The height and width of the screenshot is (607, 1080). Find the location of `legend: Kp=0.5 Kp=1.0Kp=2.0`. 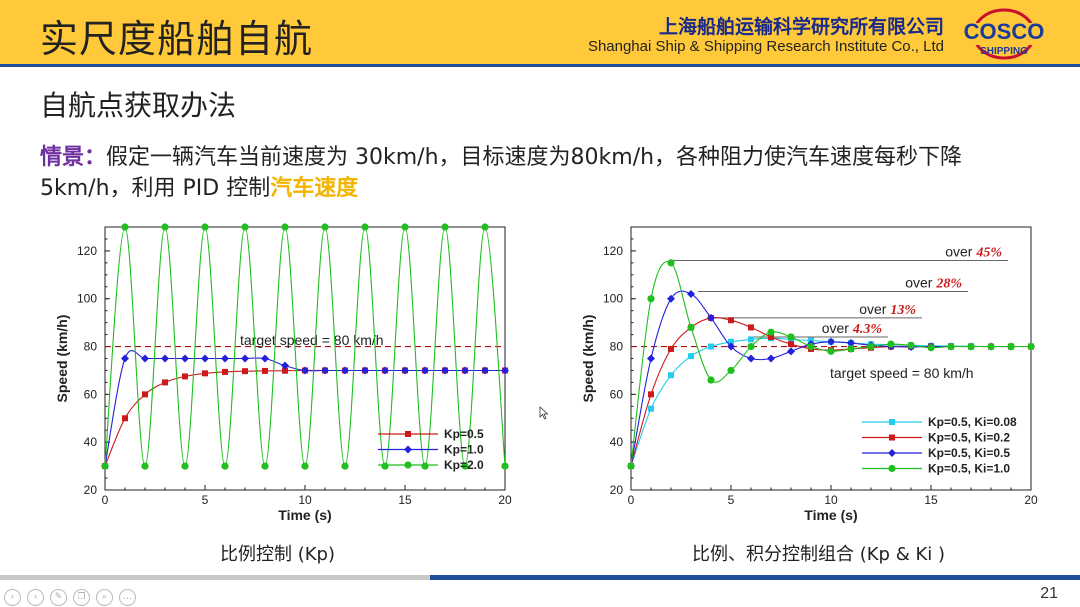

legend: Kp=0.5 Kp=1.0Kp=2.0 is located at coordinates (431, 449).